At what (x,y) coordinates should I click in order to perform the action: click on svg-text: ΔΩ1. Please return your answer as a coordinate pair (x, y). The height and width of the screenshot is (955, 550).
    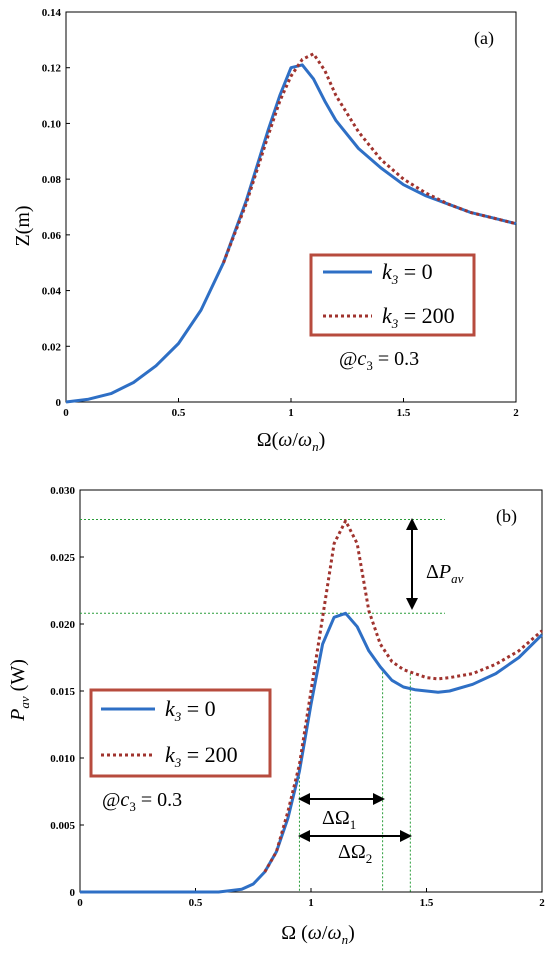
    Looking at the image, I should click on (339, 819).